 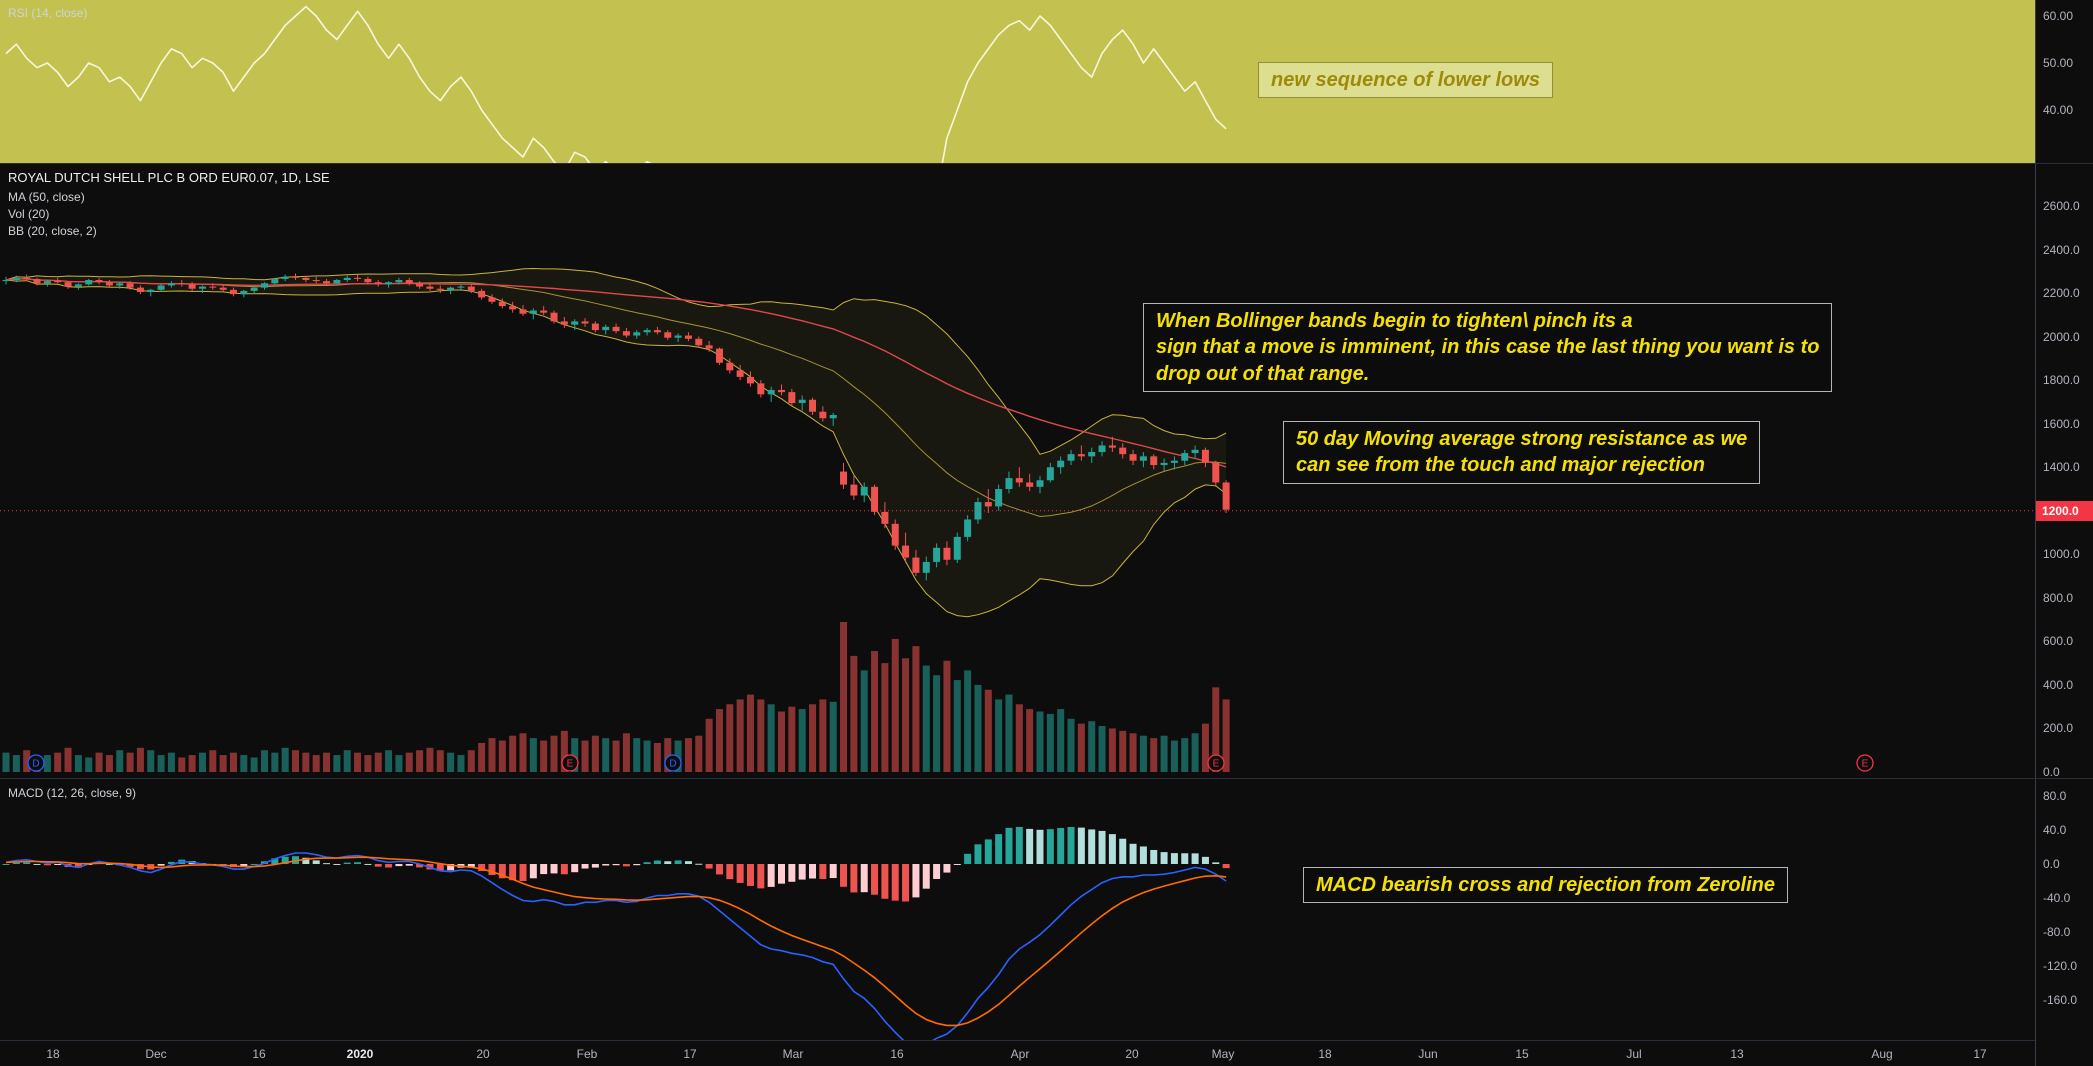 I want to click on axis-tick-label: 0.0, so click(x=2051, y=772).